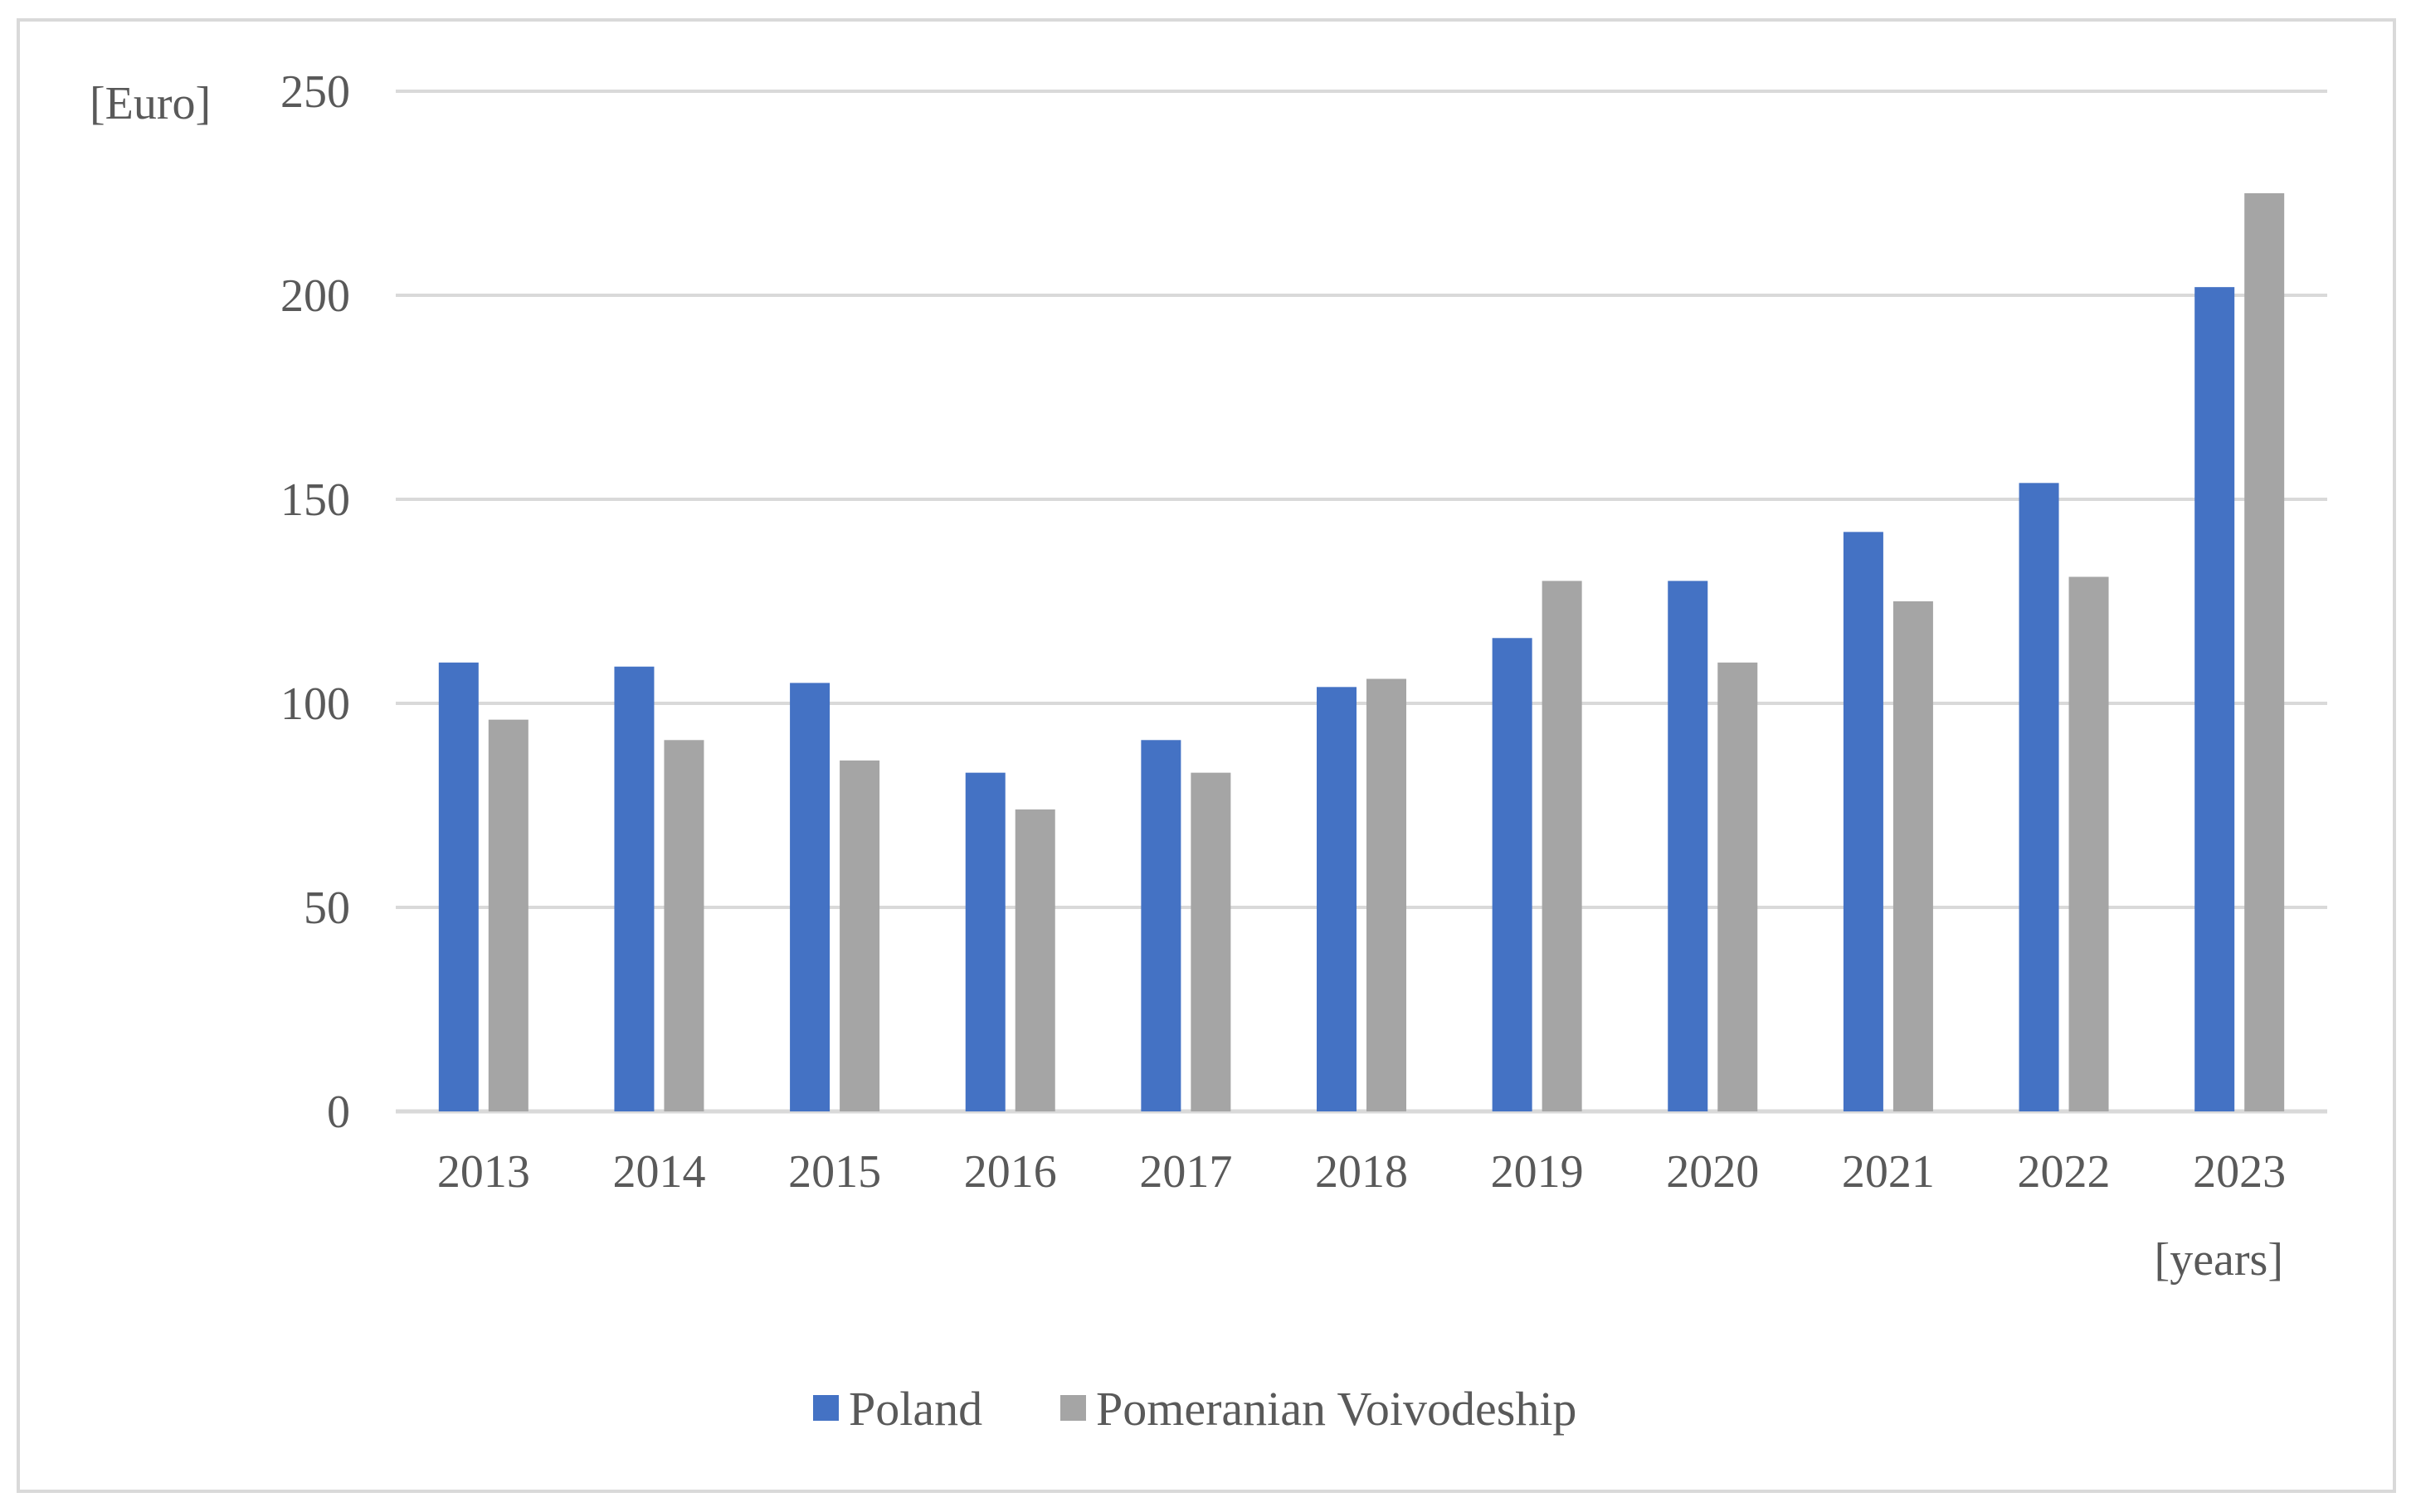 The height and width of the screenshot is (1512, 2416). What do you see at coordinates (1336, 1409) in the screenshot?
I see `legend-label: Pomeranian Voivodeship` at bounding box center [1336, 1409].